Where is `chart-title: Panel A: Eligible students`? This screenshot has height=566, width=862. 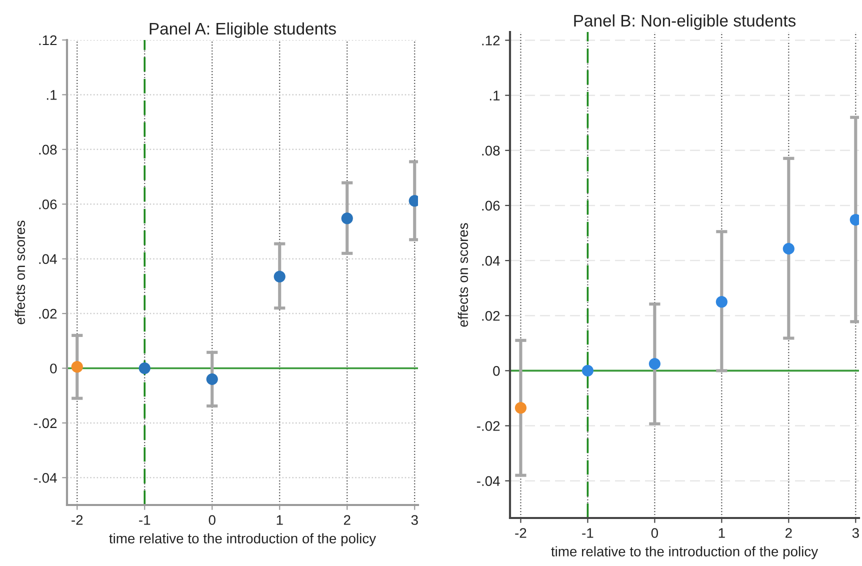
chart-title: Panel A: Eligible students is located at coordinates (243, 30).